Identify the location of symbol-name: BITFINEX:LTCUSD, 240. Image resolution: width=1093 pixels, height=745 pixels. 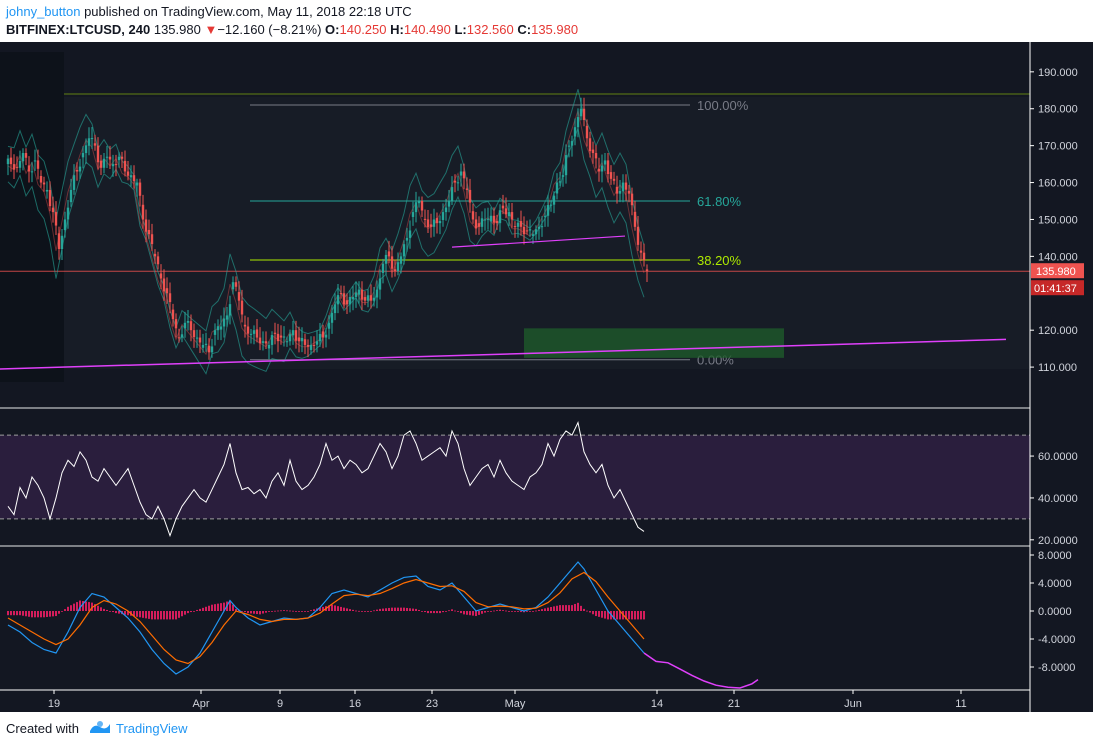
(78, 29).